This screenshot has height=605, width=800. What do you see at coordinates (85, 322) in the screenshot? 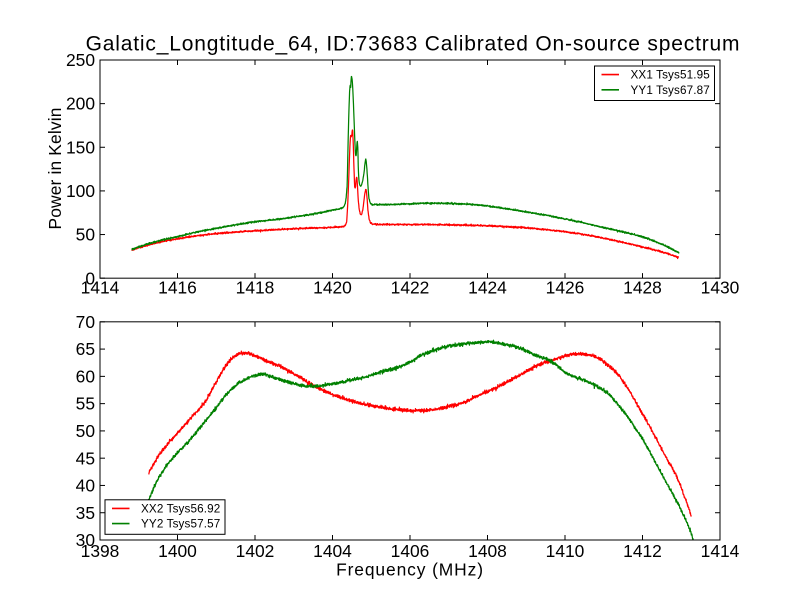
I see `svg-text: 70` at bounding box center [85, 322].